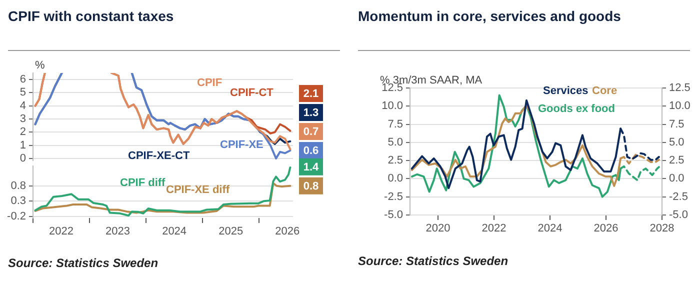 This screenshot has height=294, width=699. I want to click on data-label: 1.4, so click(311, 167).